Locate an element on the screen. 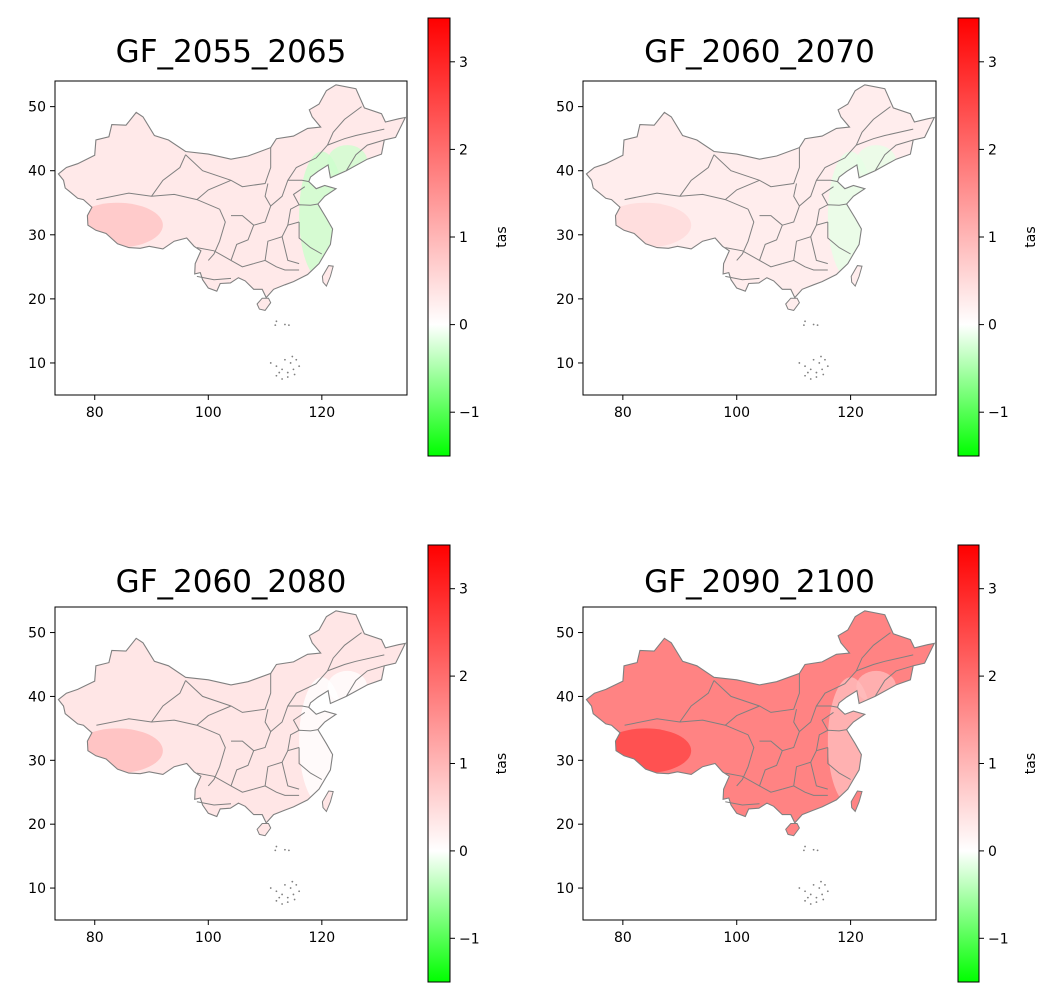 The height and width of the screenshot is (1006, 1050). colorbar-label: tas is located at coordinates (1031, 763).